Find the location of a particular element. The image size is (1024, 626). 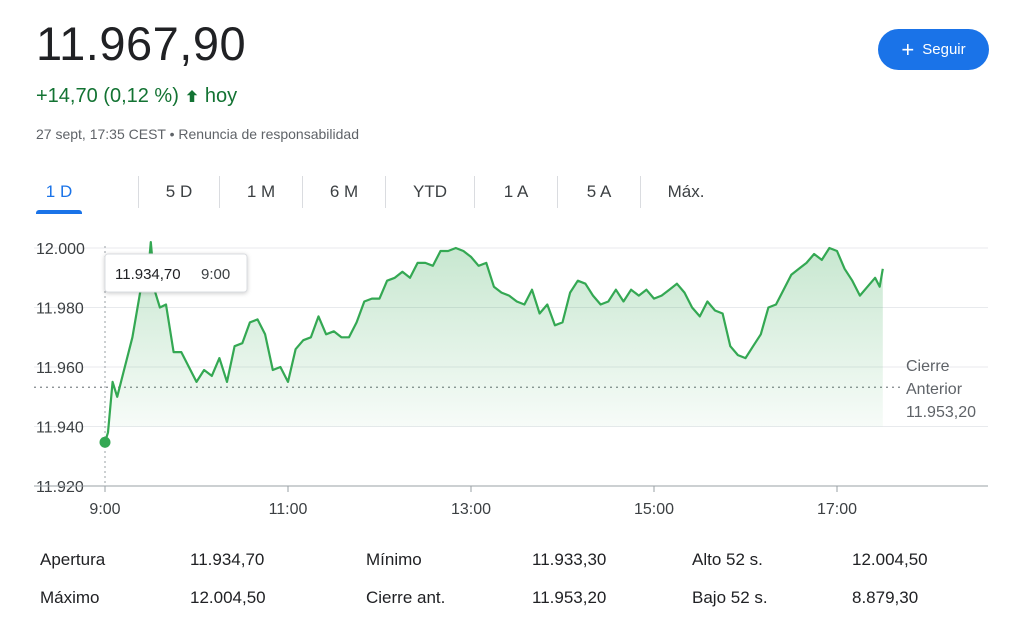

y-tick-label: 11.960 is located at coordinates (60, 368).